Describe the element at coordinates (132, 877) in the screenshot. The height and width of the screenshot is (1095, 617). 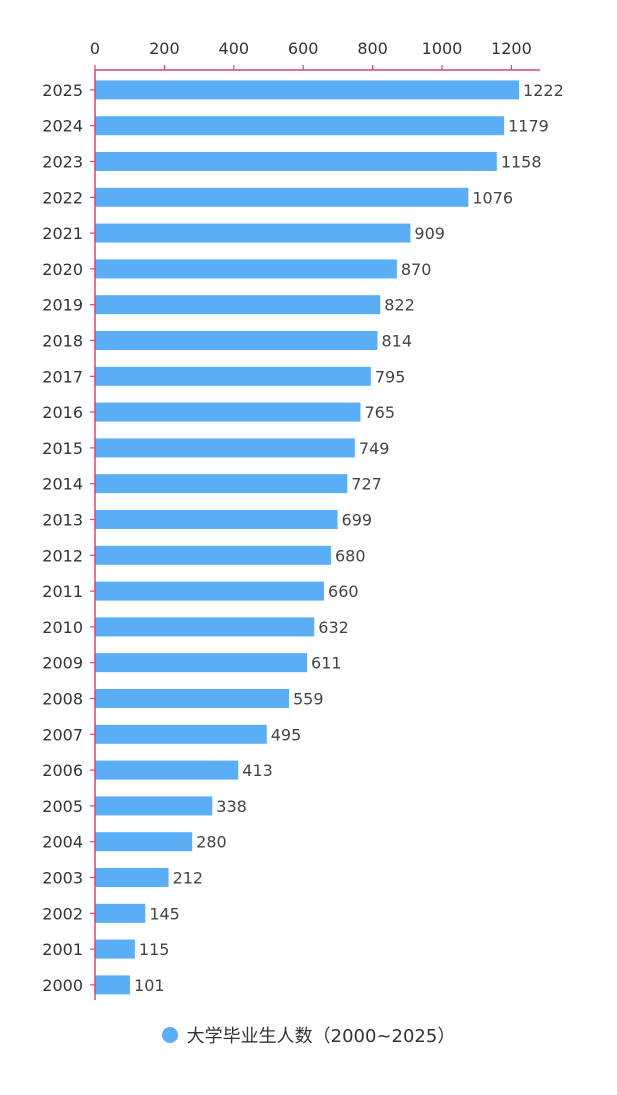
I see `bar-2003` at that location.